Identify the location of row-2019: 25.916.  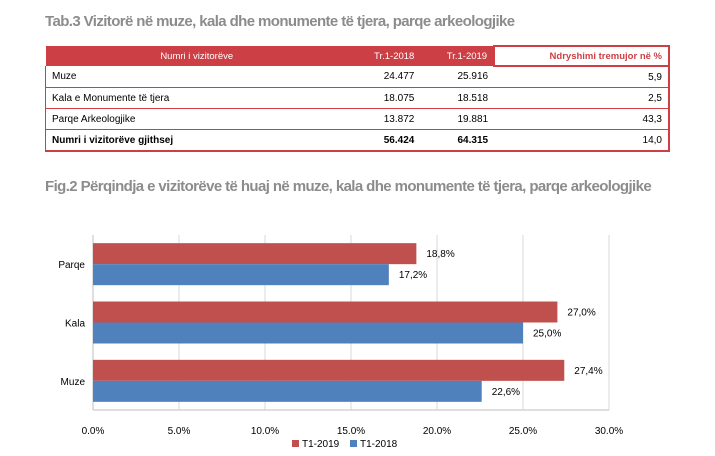
(457, 77).